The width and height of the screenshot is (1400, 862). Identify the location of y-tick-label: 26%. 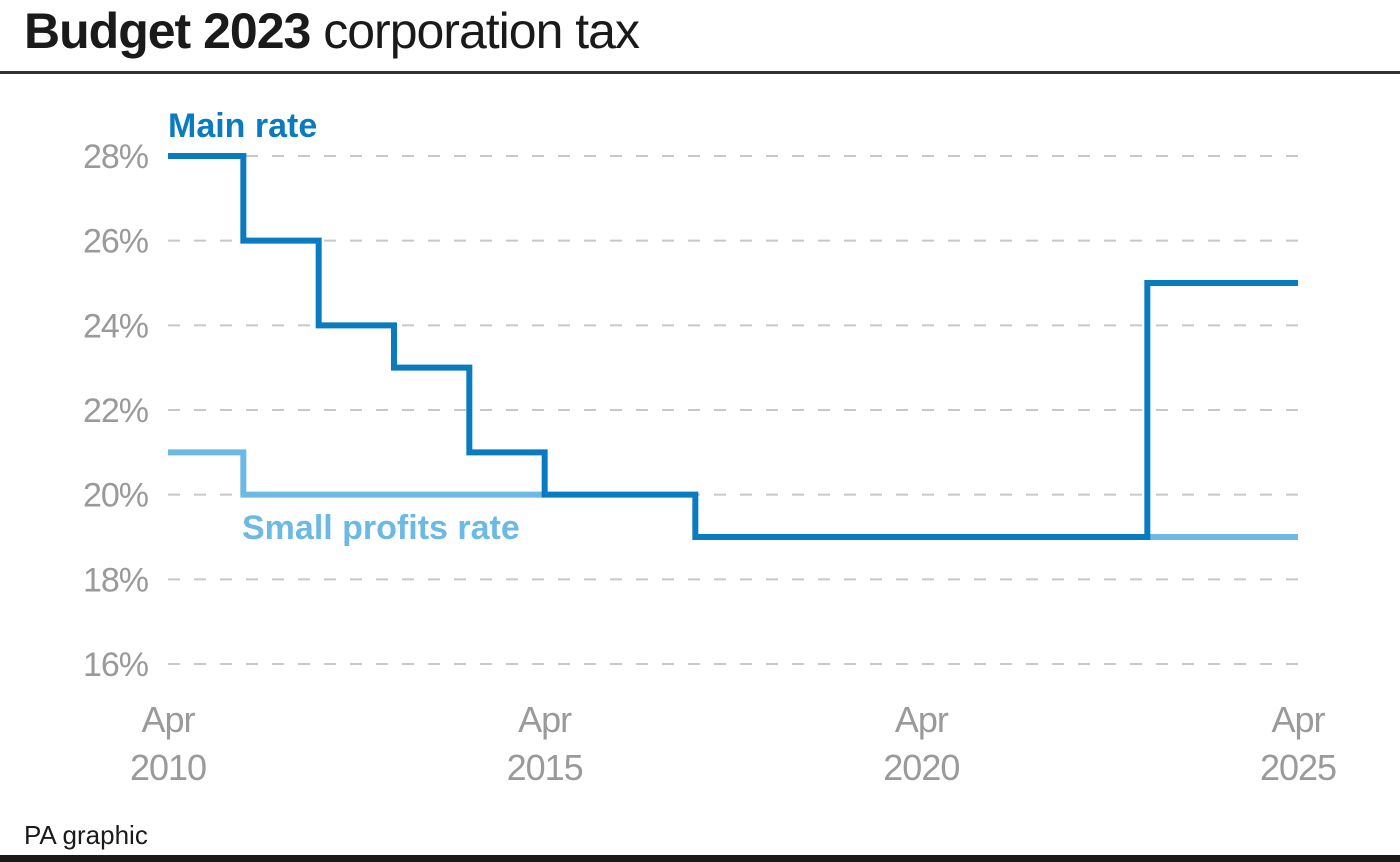
(116, 242).